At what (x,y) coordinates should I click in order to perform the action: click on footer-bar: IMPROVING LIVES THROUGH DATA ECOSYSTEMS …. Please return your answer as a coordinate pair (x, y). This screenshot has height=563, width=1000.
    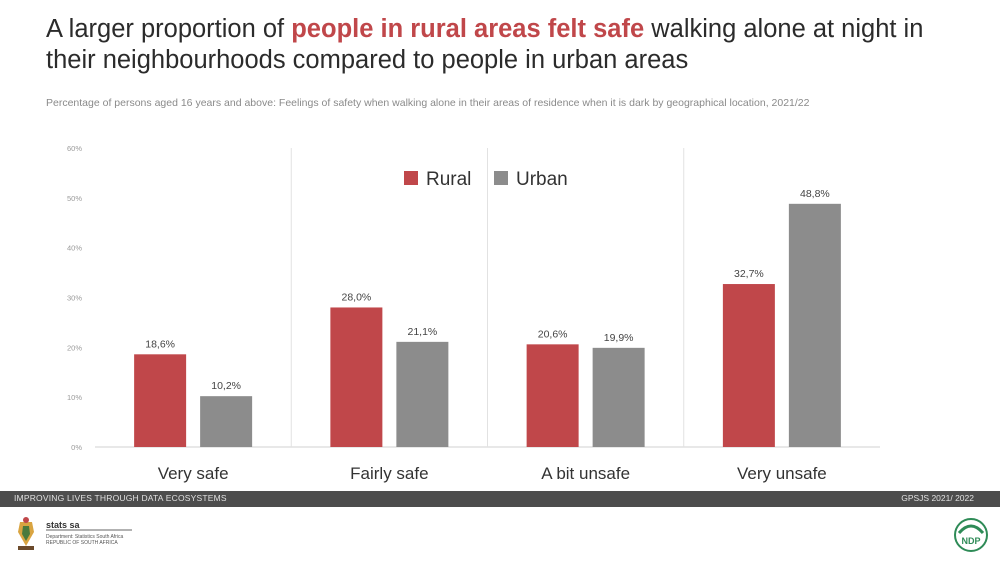
    Looking at the image, I should click on (500, 499).